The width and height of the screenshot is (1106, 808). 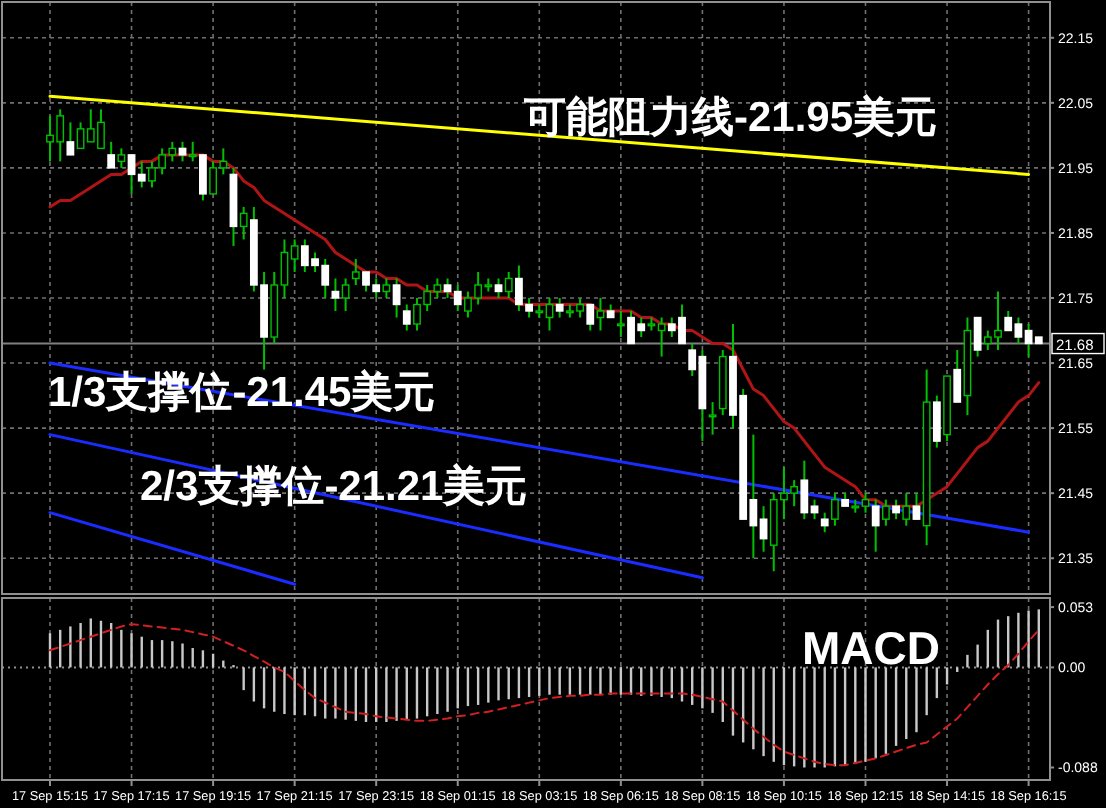 What do you see at coordinates (730, 116) in the screenshot?
I see `annotation: 可能阻力线-21.95美元` at bounding box center [730, 116].